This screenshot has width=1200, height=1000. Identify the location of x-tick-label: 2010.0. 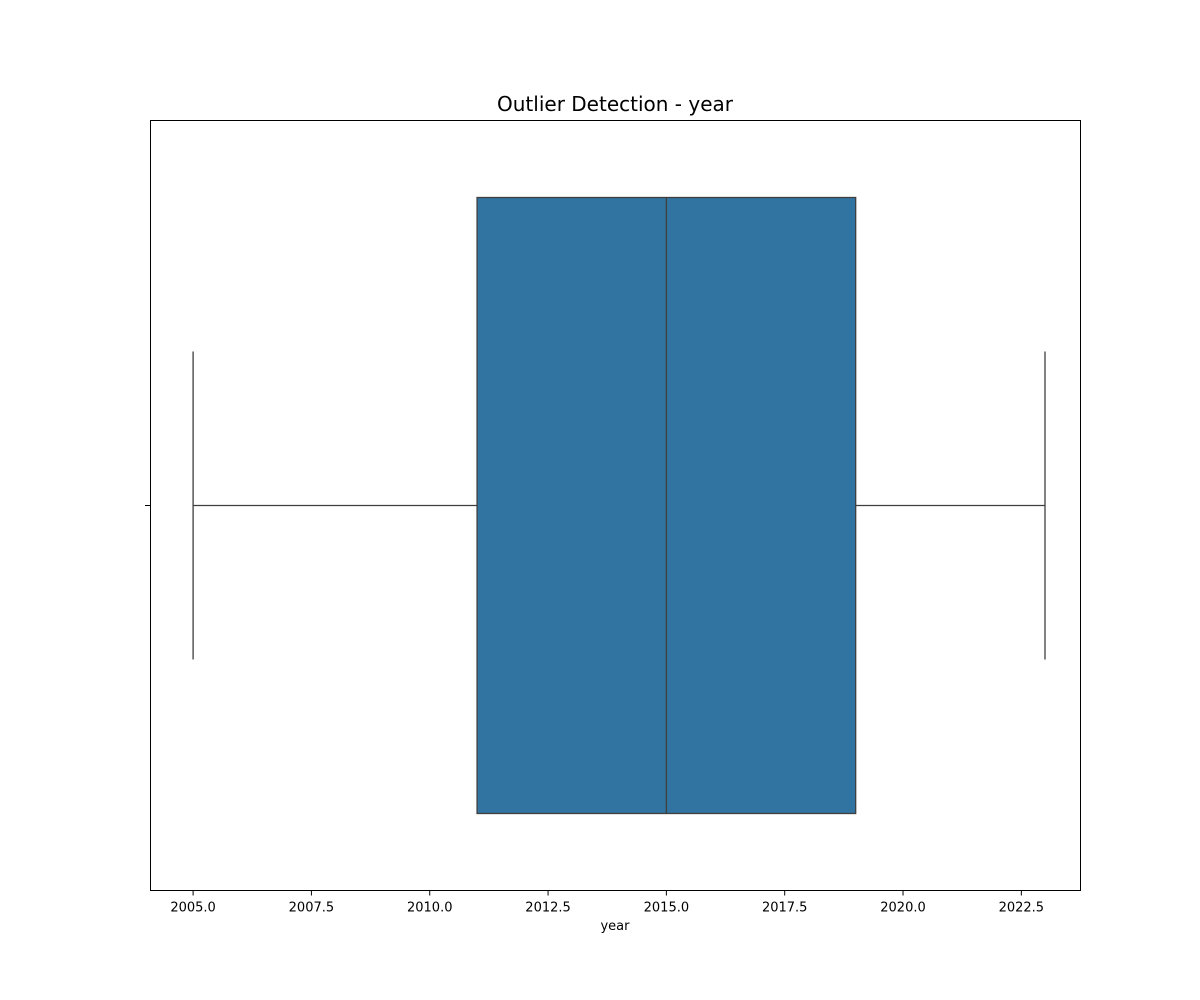
(430, 908).